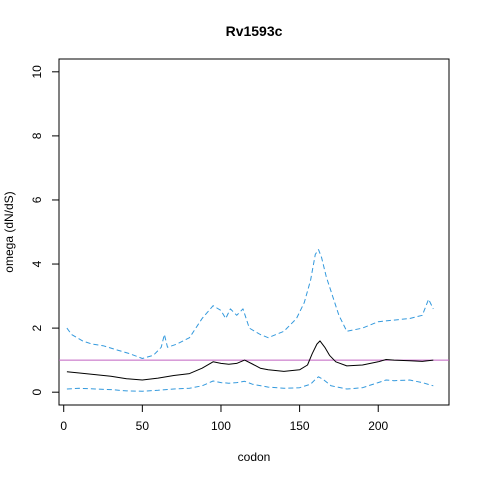 The width and height of the screenshot is (480, 480). What do you see at coordinates (37, 72) in the screenshot?
I see `y-tick-label-5: 10` at bounding box center [37, 72].